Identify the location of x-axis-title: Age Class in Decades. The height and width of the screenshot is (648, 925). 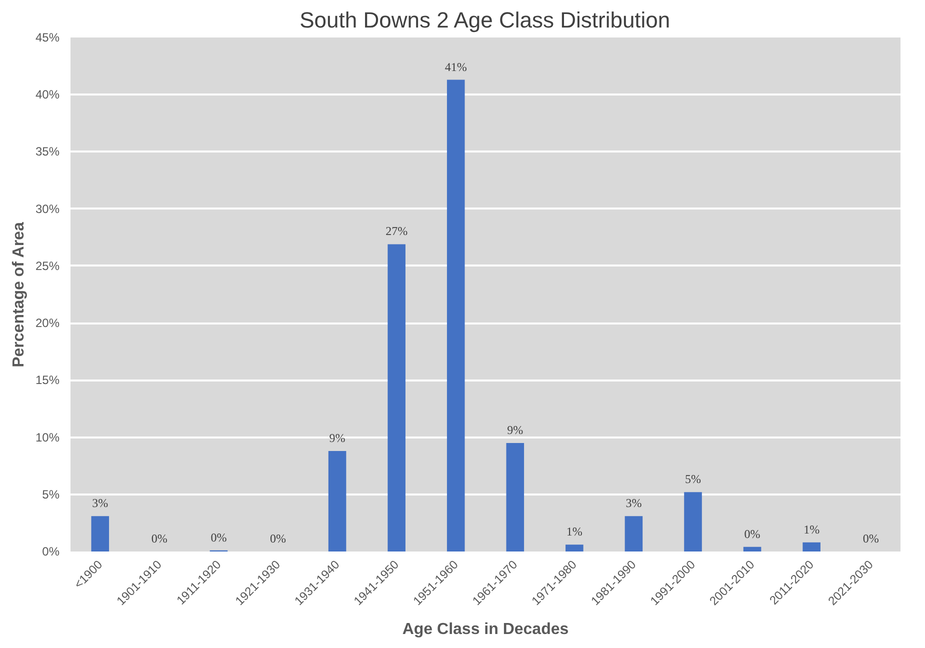
(485, 629).